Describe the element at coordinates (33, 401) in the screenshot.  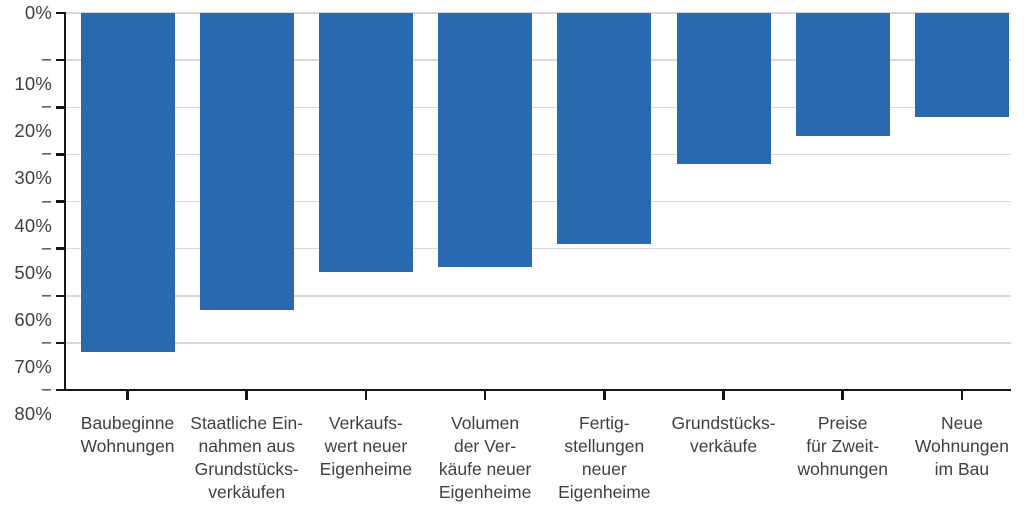
I see `y-tick-label: − 80%` at that location.